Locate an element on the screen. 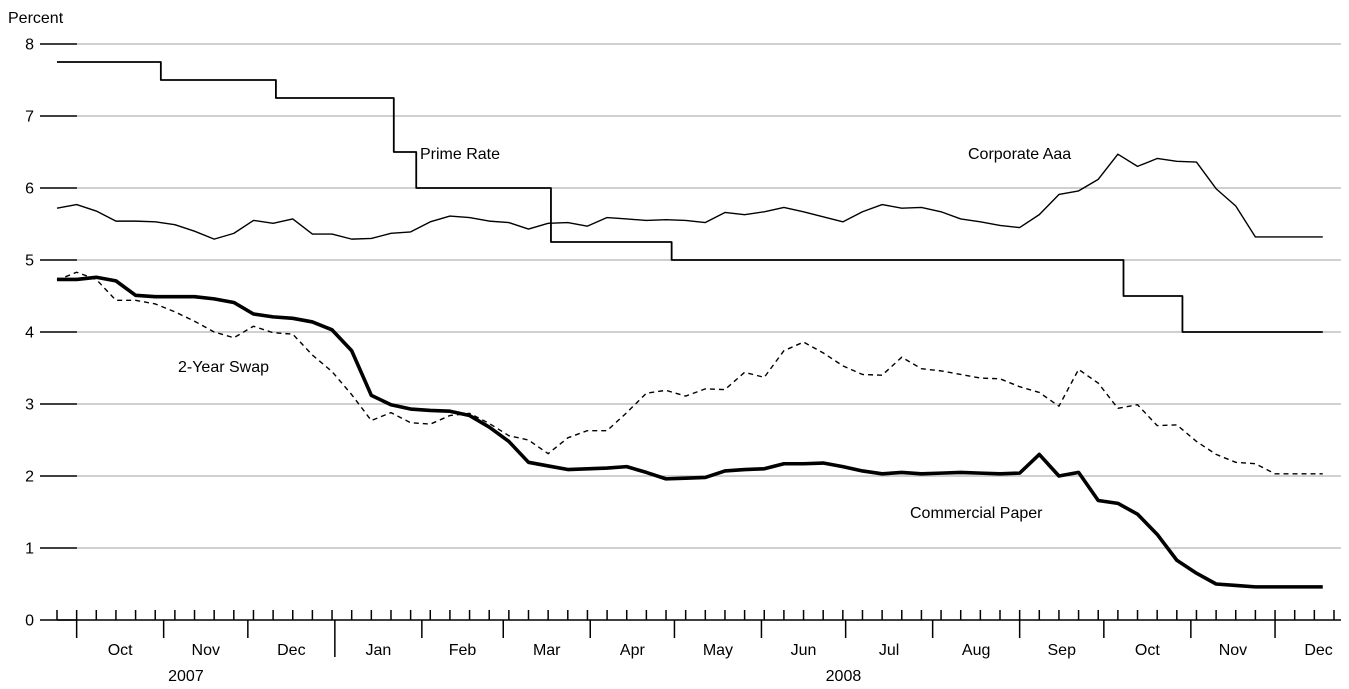 The image size is (1349, 689). x-month-label: May is located at coordinates (718, 650).